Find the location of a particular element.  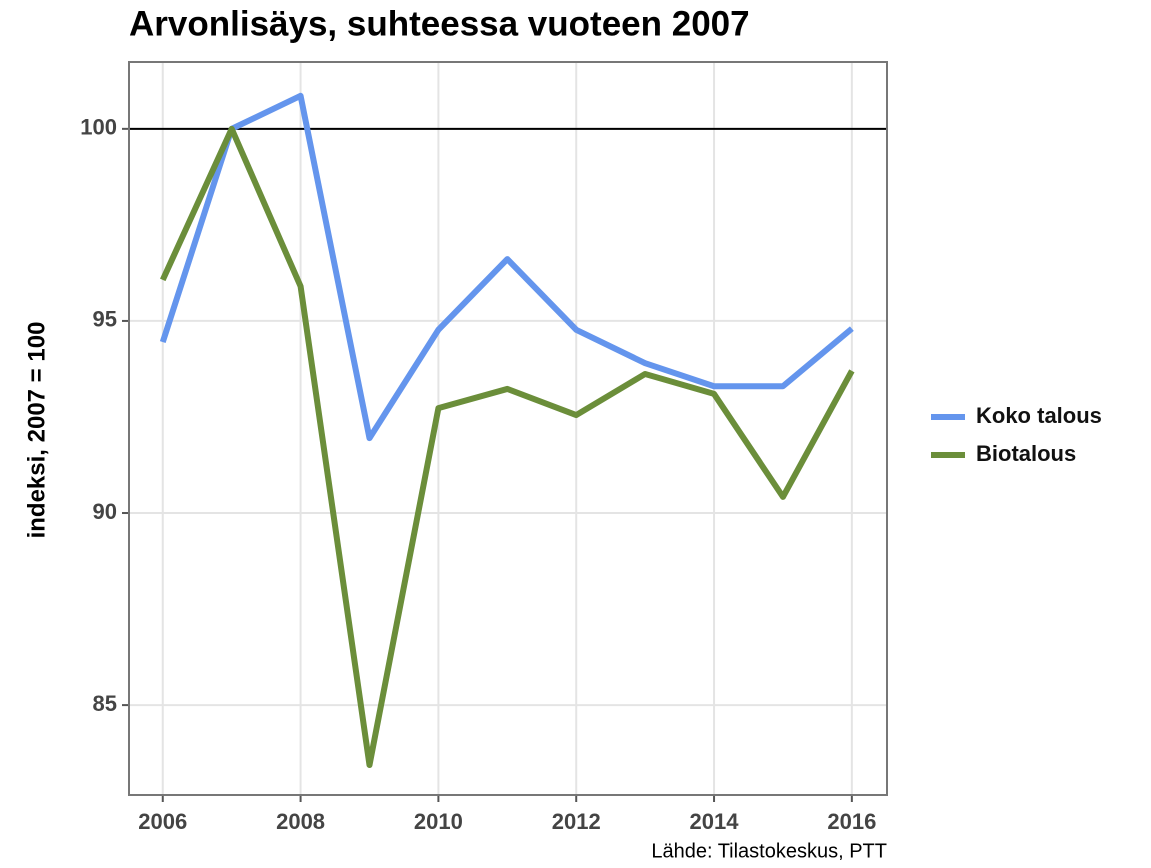

y-tick-label: 90 is located at coordinates (105, 511).